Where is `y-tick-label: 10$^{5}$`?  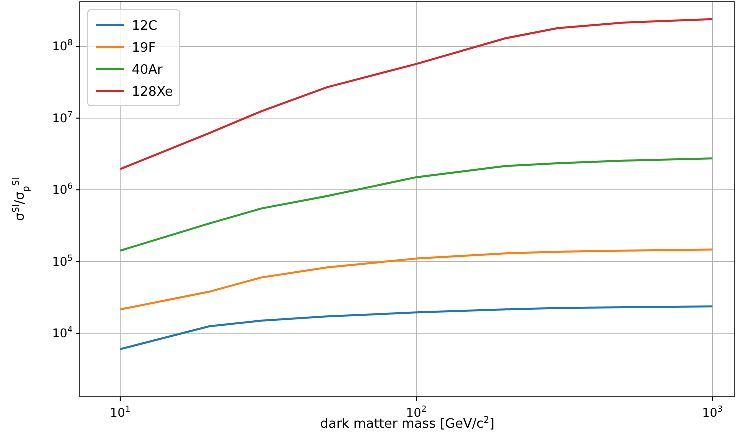
y-tick-label: 10$^{5}$ is located at coordinates (62, 260).